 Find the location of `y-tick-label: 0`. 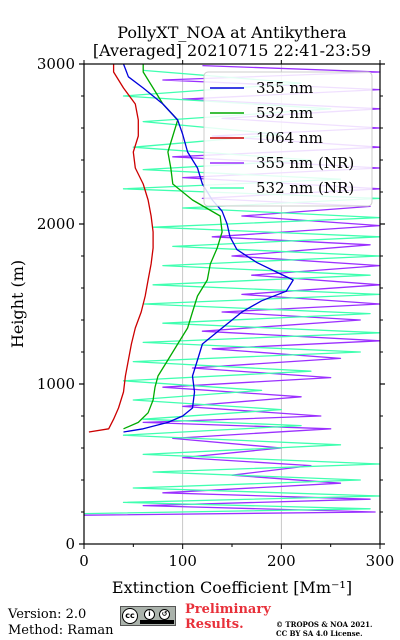

y-tick-label: 0 is located at coordinates (70, 544).